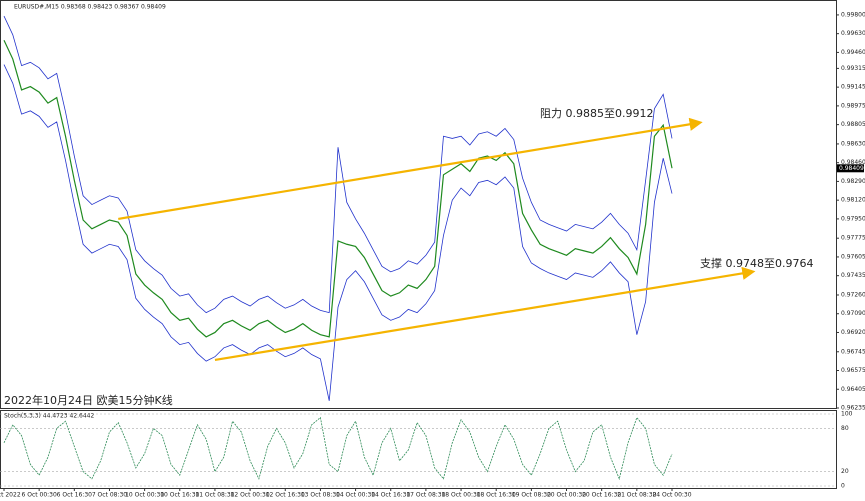 Image resolution: width=865 pixels, height=501 pixels. What do you see at coordinates (853, 408) in the screenshot?
I see `y-tick-label: 0.96235` at bounding box center [853, 408].